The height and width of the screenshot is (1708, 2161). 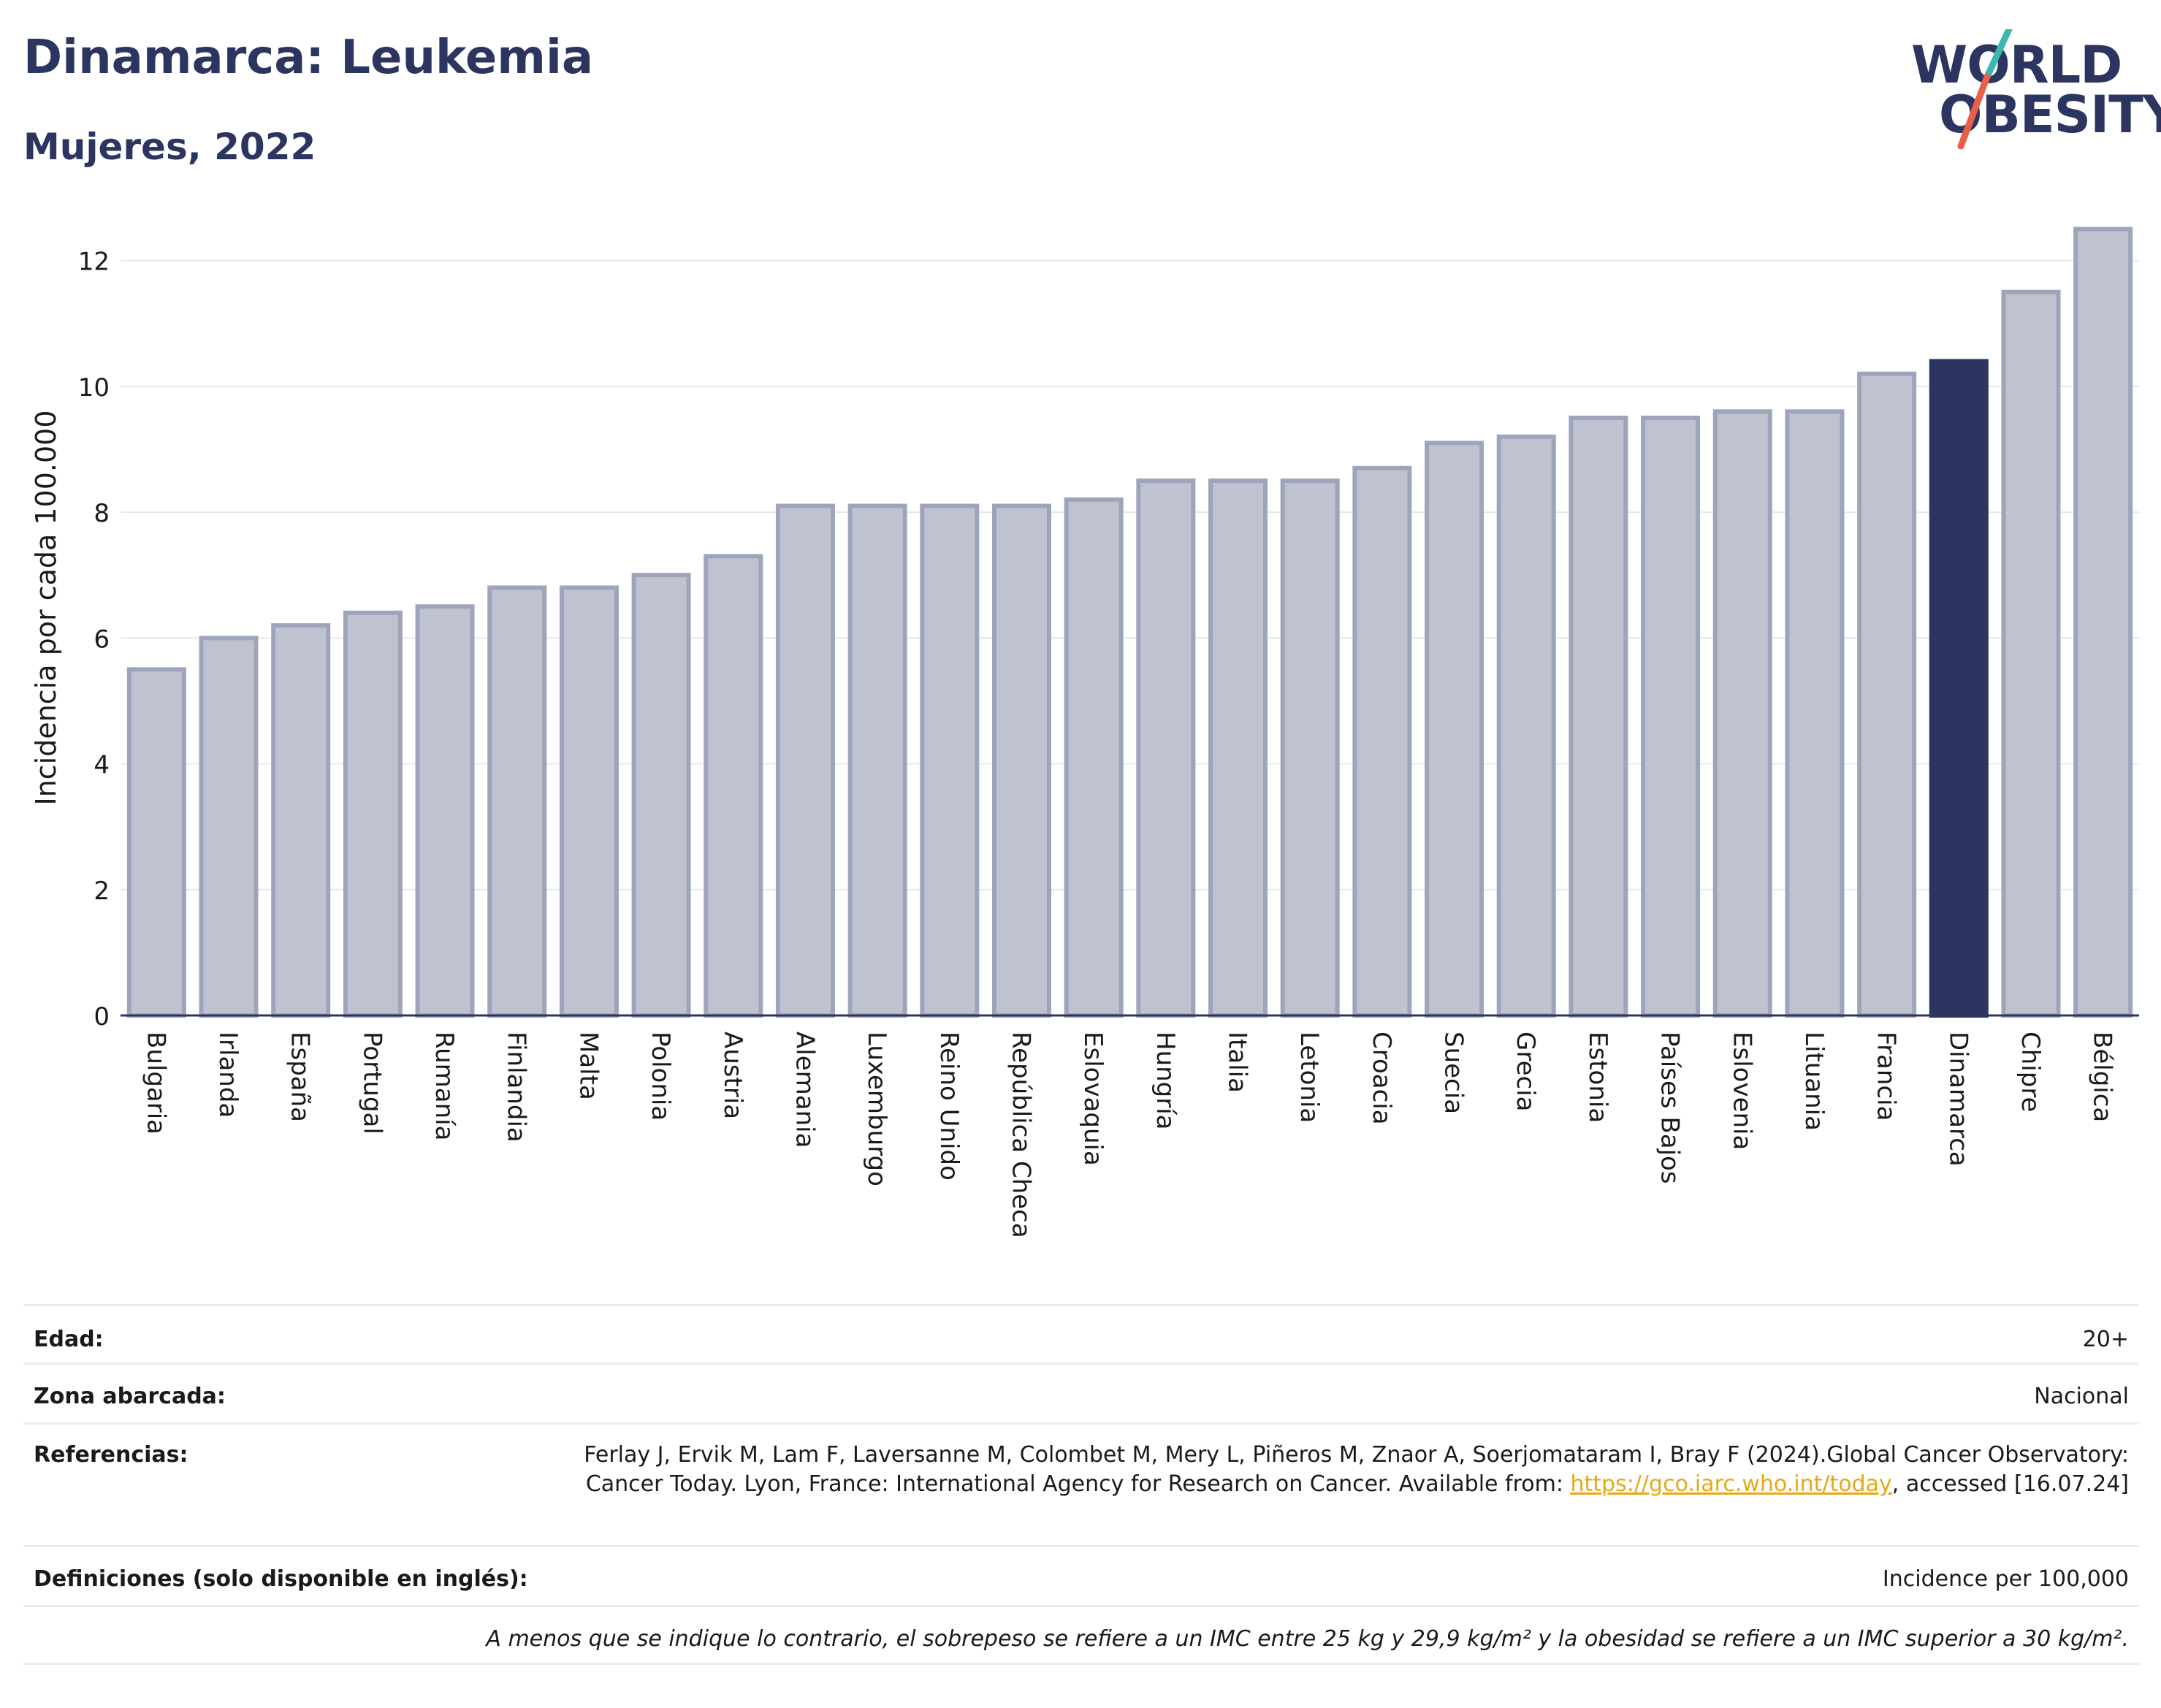 I want to click on x-tick-label: Grecia, so click(x=1525, y=1071).